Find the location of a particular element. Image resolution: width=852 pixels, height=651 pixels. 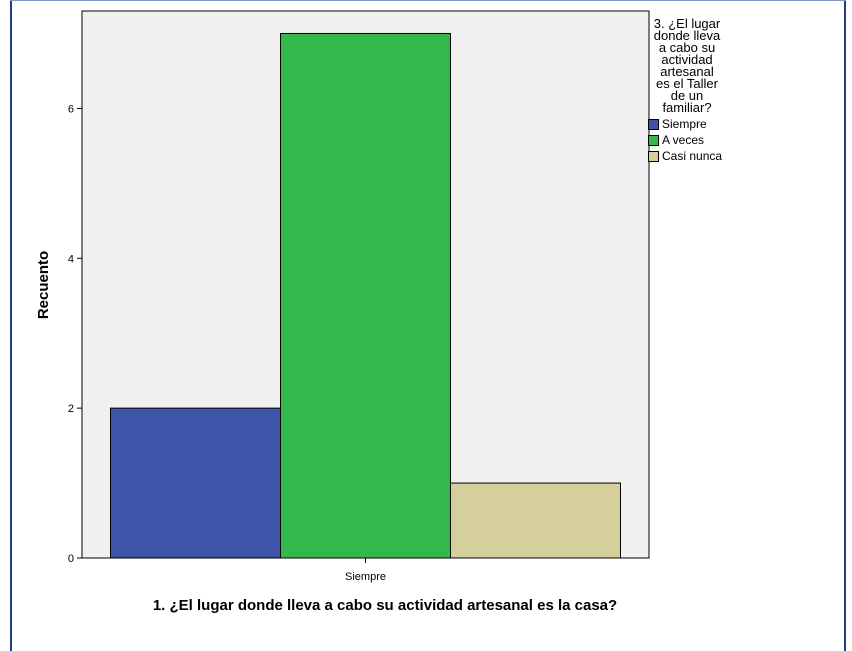

y-axis-title: Recuento is located at coordinates (43, 285).